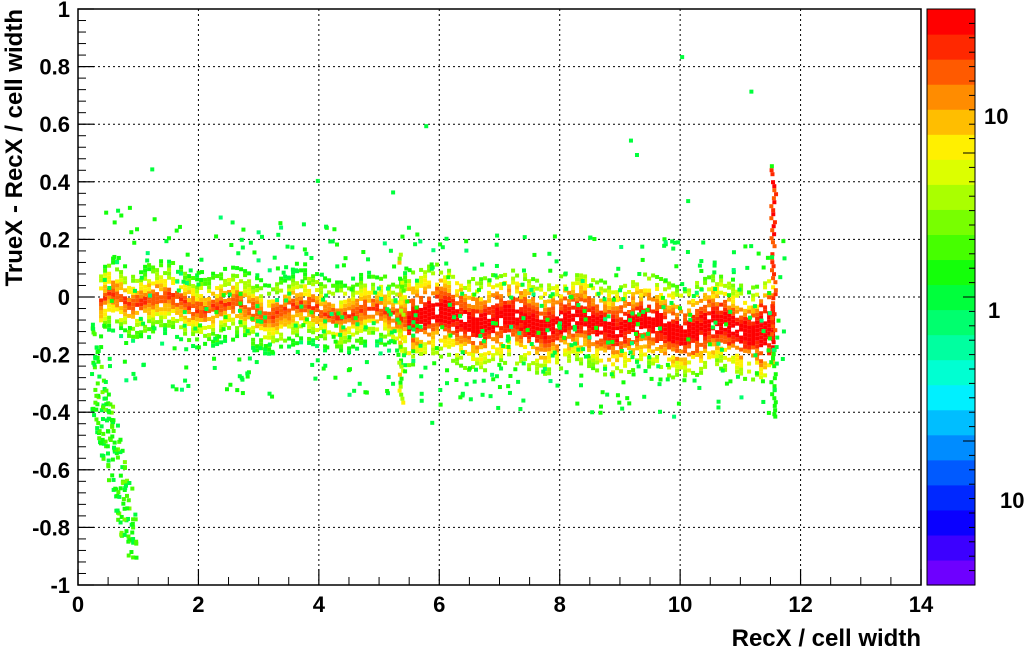 This screenshot has height=652, width=1027. I want to click on y-tick-label: 0.2, so click(54, 239).